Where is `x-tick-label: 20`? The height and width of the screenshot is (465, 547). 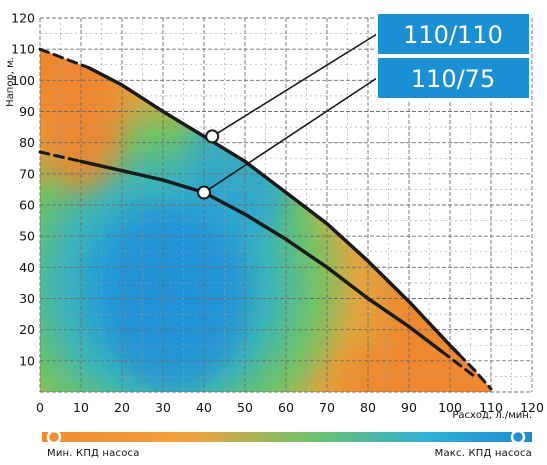
x-tick-label: 20 is located at coordinates (122, 407).